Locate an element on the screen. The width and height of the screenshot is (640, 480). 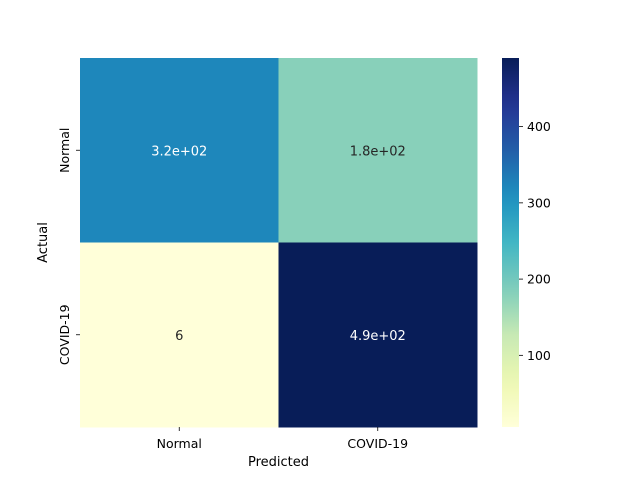
y-axis: Normal COVID-19 is located at coordinates (68, 246).